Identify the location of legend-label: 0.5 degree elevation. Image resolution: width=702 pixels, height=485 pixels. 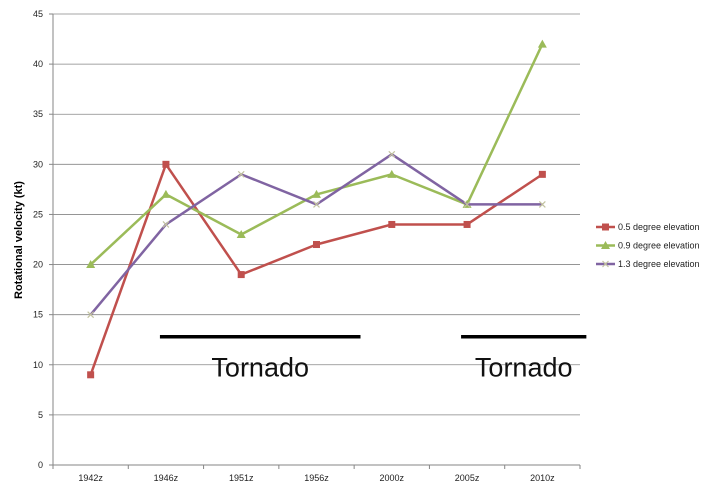
(659, 227).